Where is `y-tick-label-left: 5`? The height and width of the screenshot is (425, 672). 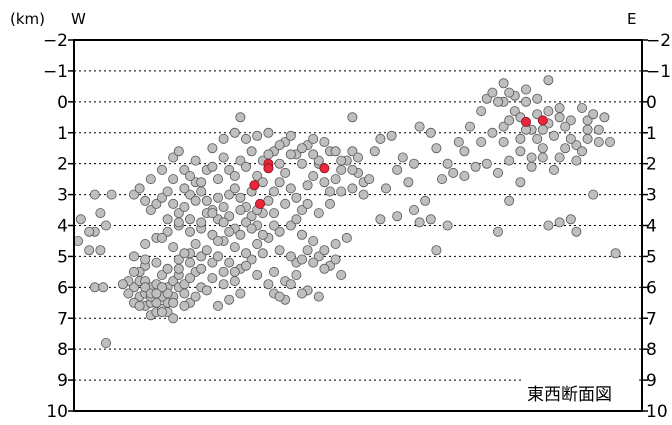 y-tick-label-left: 5 is located at coordinates (62, 257).